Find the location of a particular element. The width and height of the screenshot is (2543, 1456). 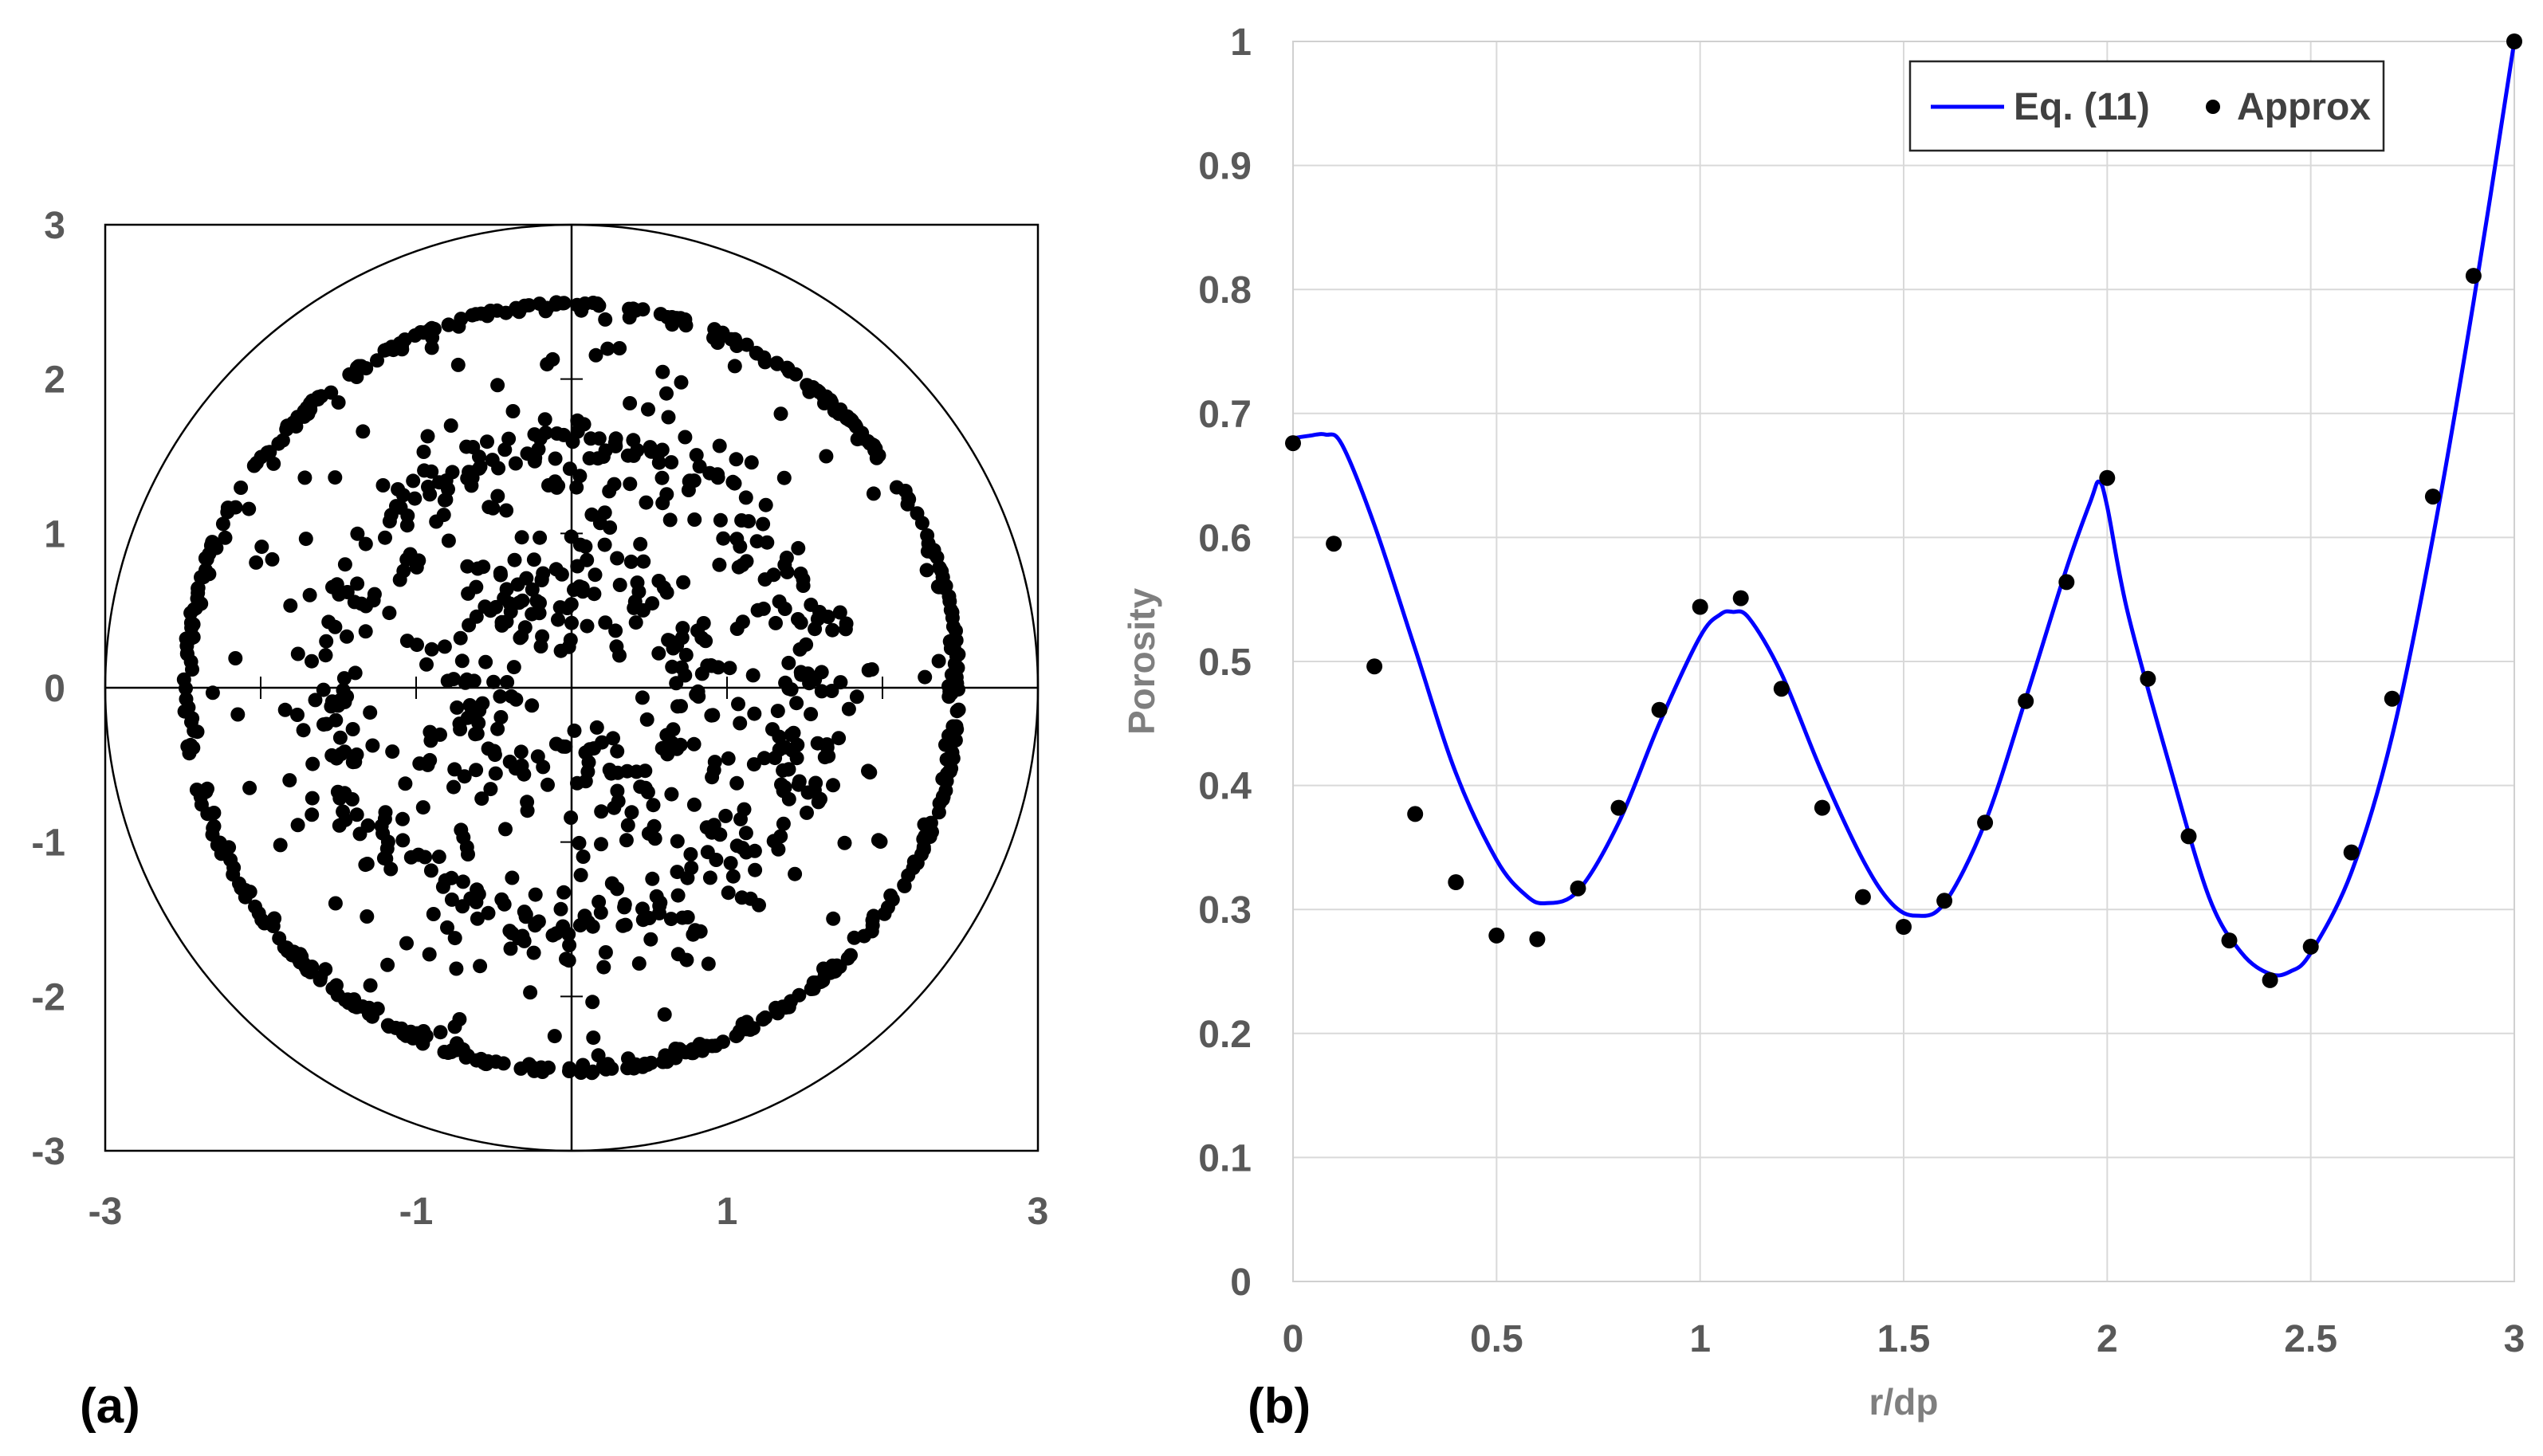

panel-b-label: (b) is located at coordinates (1279, 1406).